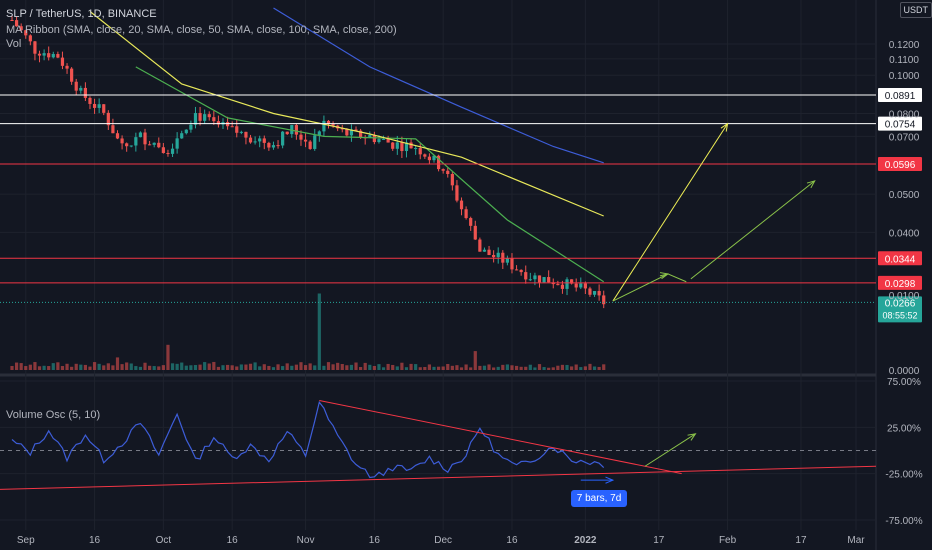 The height and width of the screenshot is (550, 932). What do you see at coordinates (900, 284) in the screenshot?
I see `price-level-label: 0.0298` at bounding box center [900, 284].